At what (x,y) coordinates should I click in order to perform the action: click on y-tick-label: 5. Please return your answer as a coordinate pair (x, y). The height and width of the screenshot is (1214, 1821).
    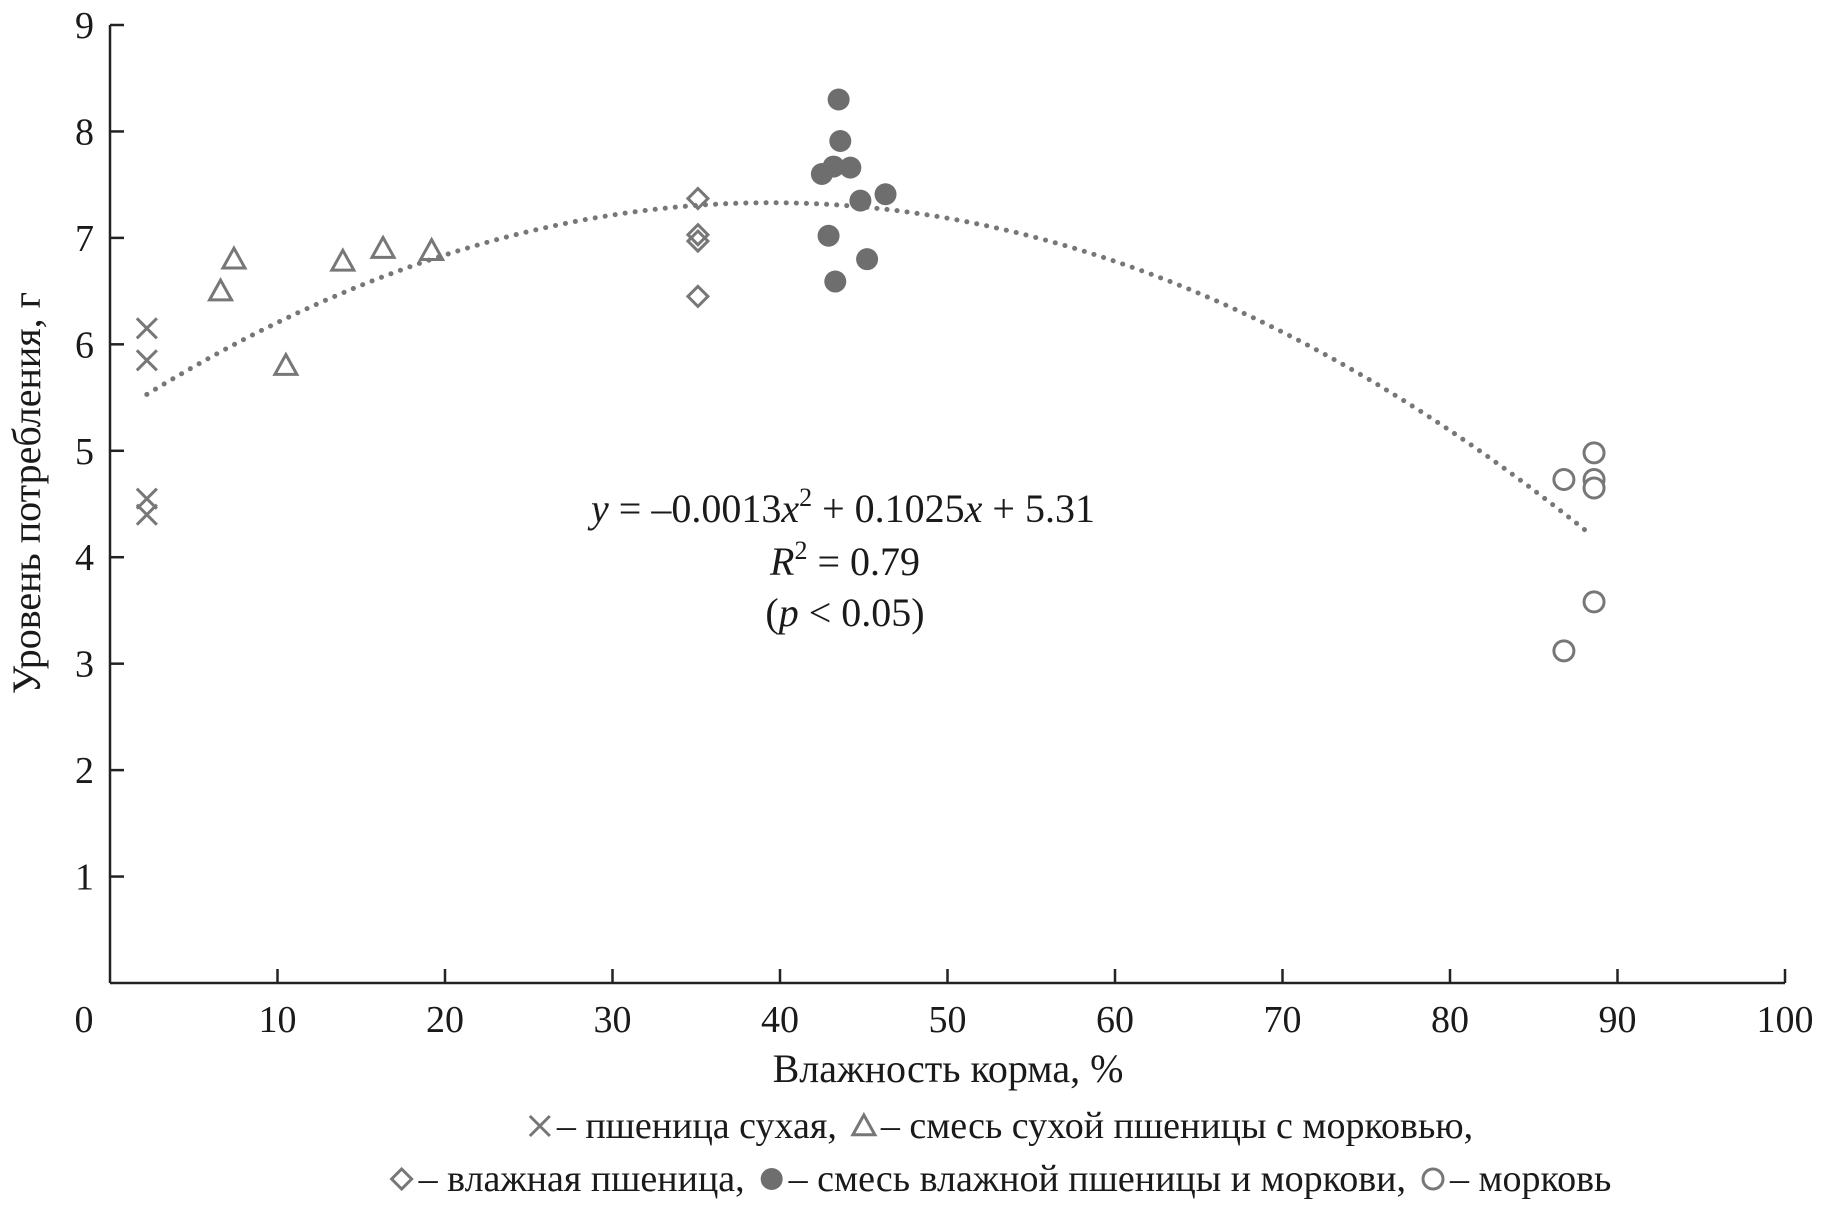
    Looking at the image, I should click on (84, 452).